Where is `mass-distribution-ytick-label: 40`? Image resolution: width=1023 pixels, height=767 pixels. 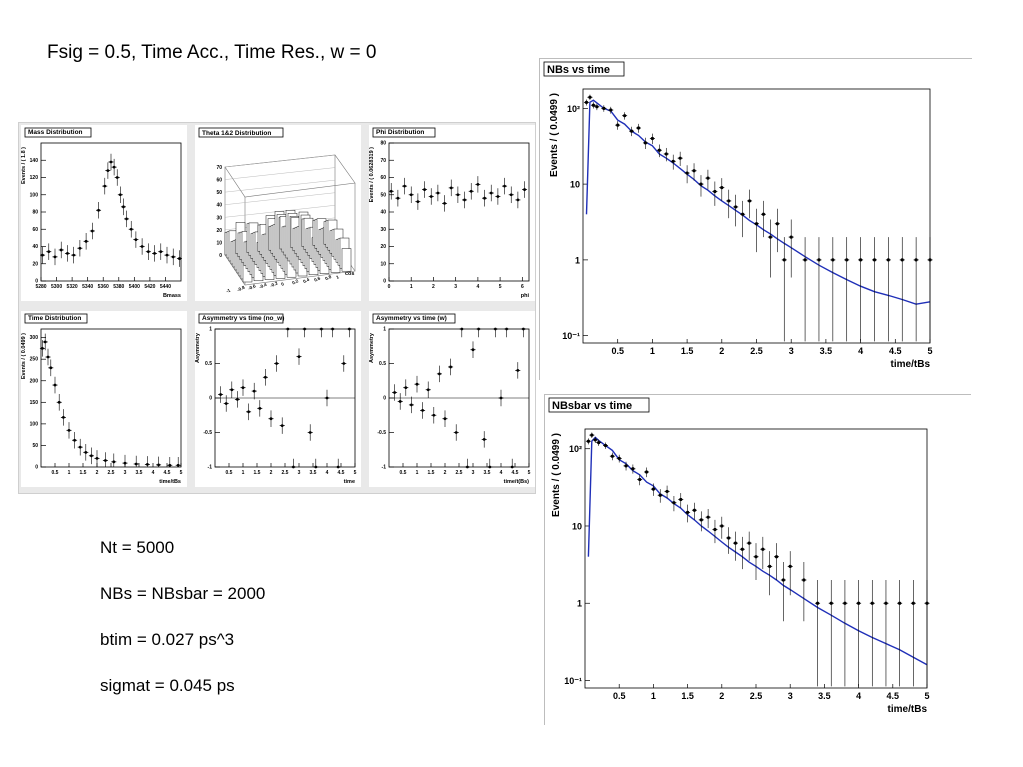
mass-distribution-ytick-label: 40 is located at coordinates (35, 247).